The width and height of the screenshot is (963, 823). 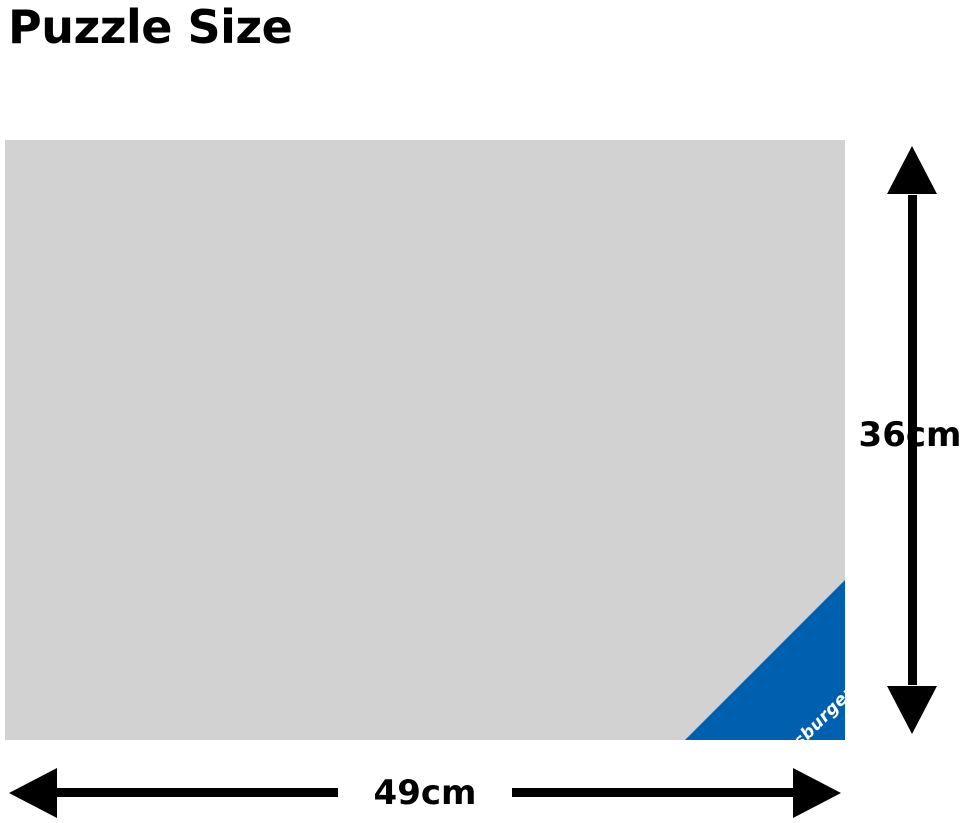 What do you see at coordinates (33, 793) in the screenshot?
I see `arrow-left-icon` at bounding box center [33, 793].